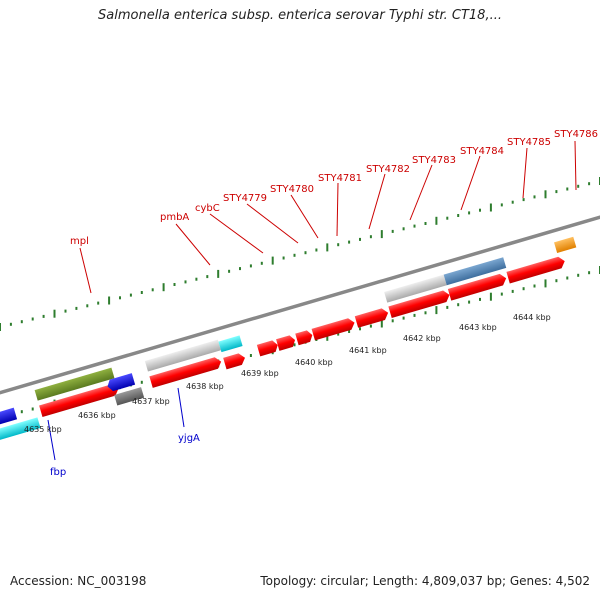 The width and height of the screenshot is (600, 600). I want to click on feature-mpl, so click(74, 384).